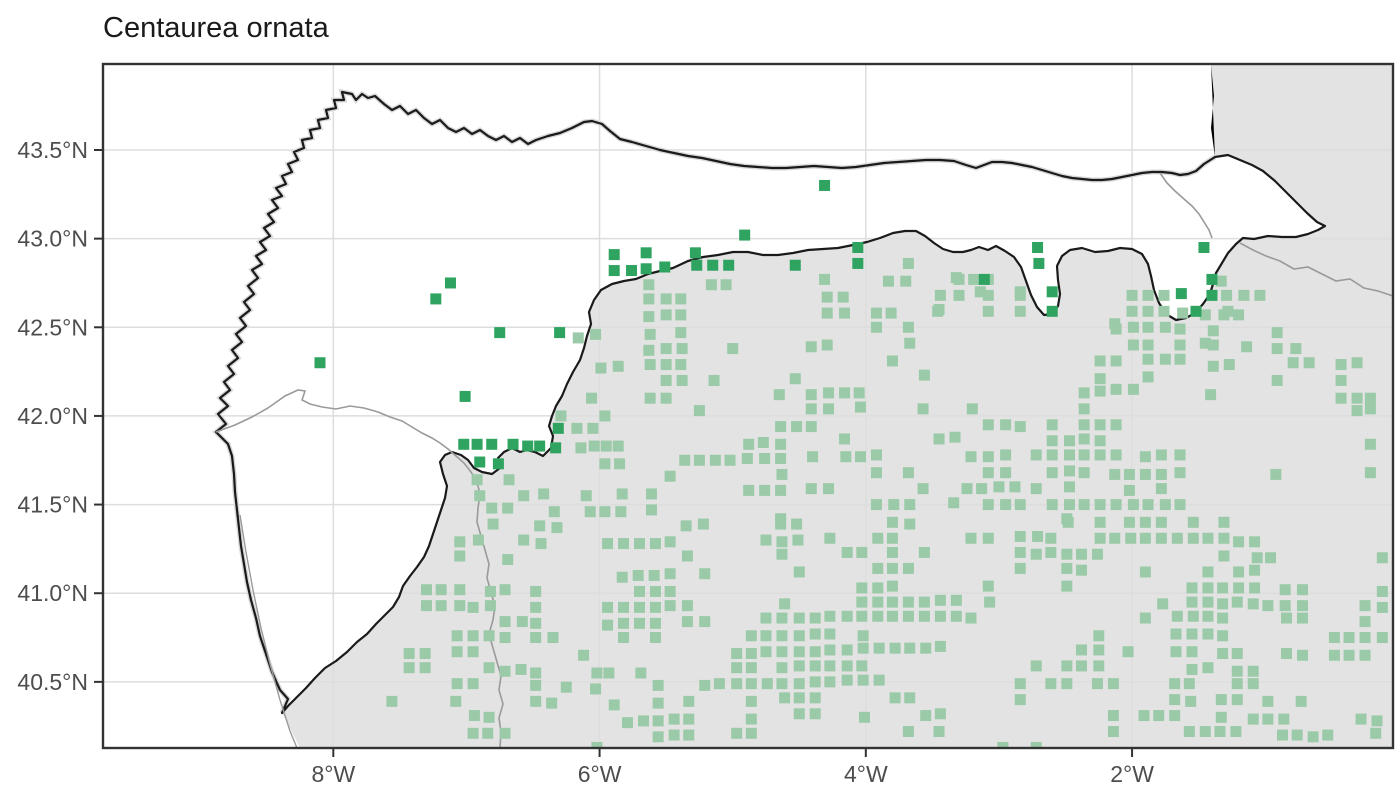 The image size is (1400, 800). Describe the element at coordinates (268, 631) in the screenshot. I see `coastline-portugal-gray` at that location.